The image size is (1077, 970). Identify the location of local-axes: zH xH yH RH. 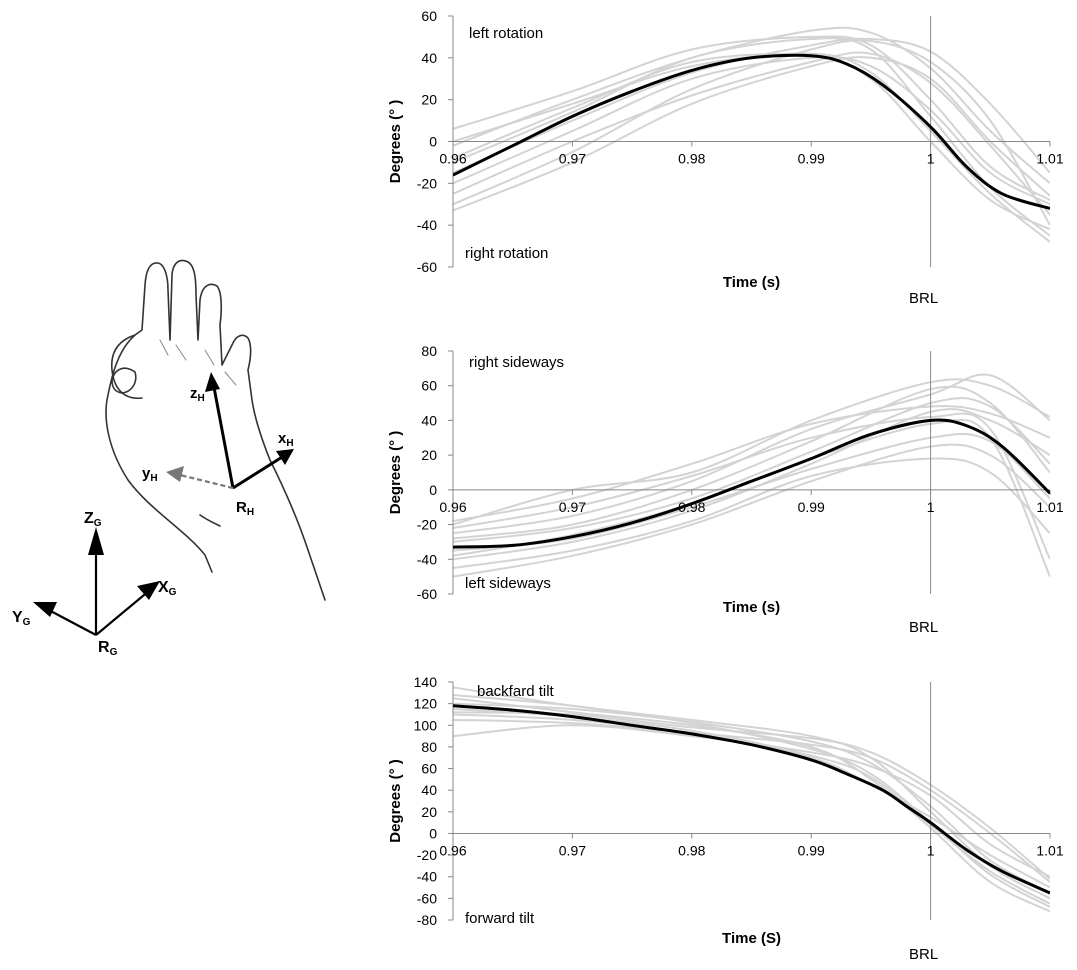
(218, 445).